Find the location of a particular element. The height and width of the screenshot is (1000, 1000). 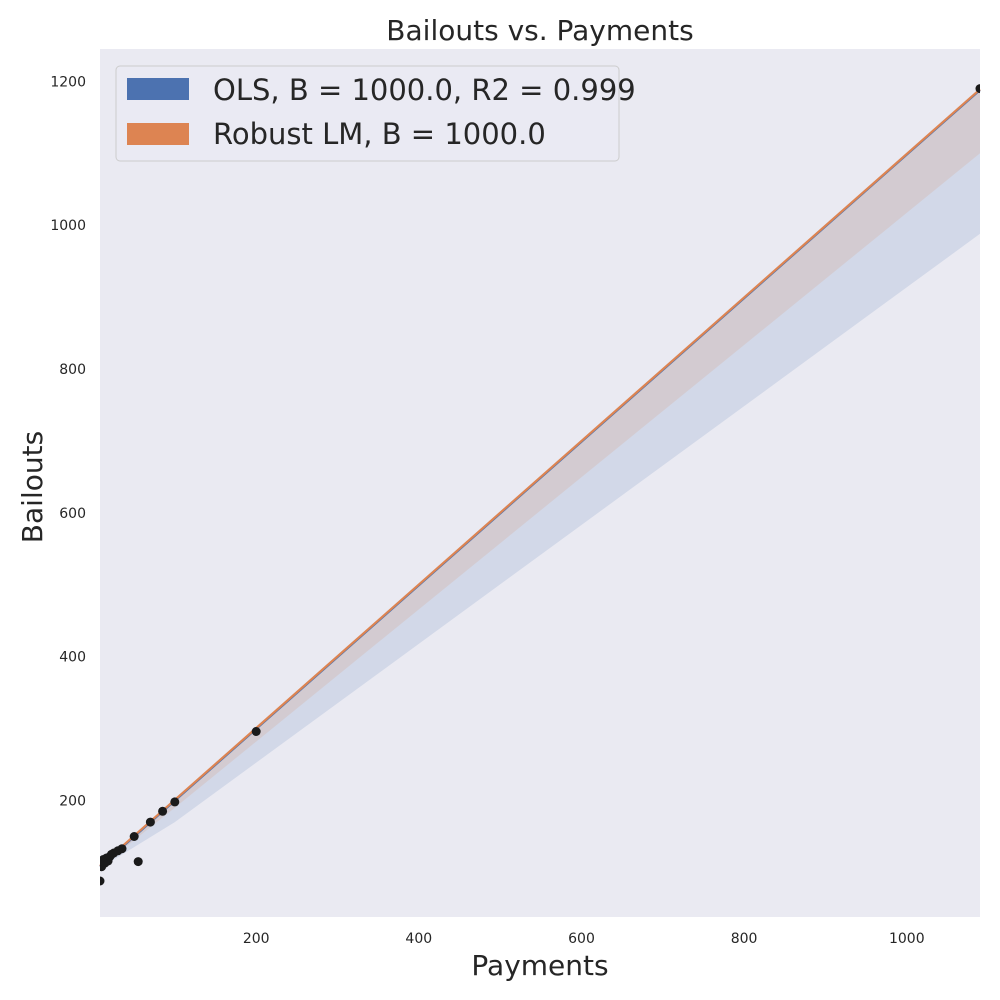

y-tick-label-4: 1000 is located at coordinates (68, 226).